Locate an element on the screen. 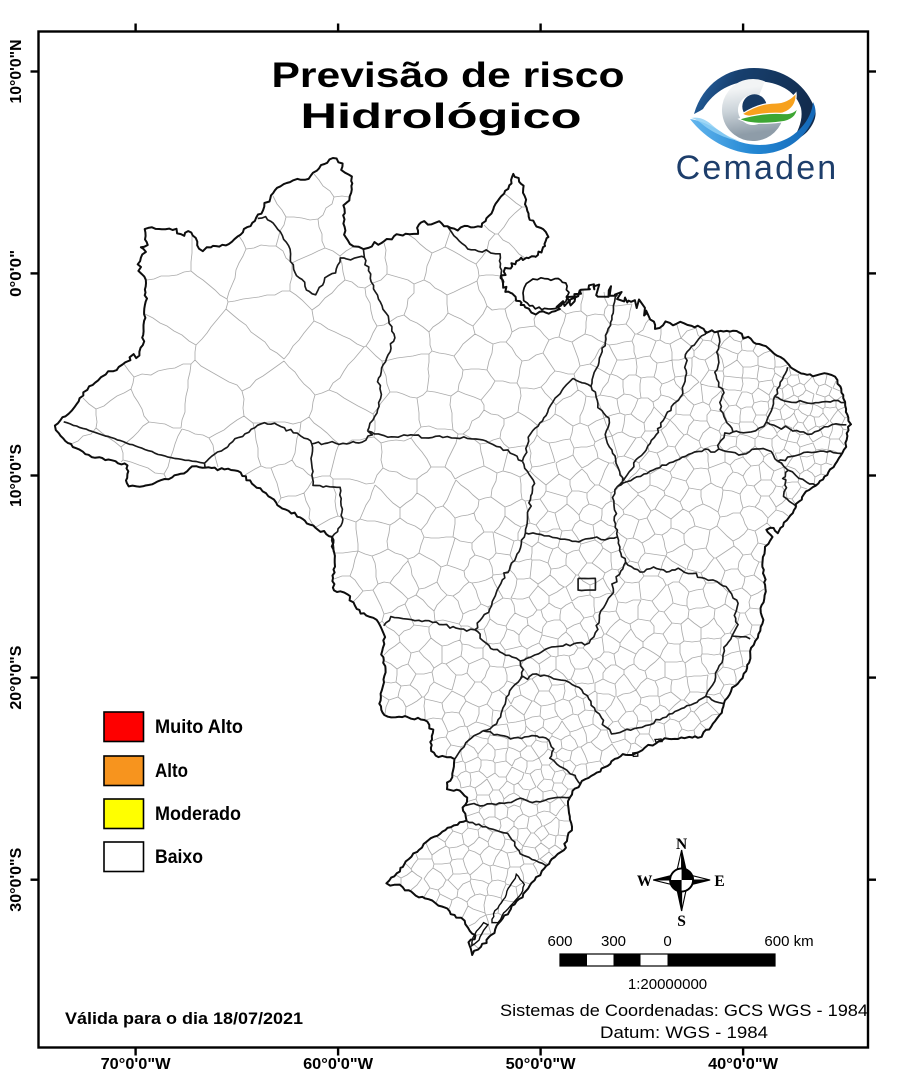 The width and height of the screenshot is (903, 1080). svg-text: Previsão de risco is located at coordinates (448, 75).